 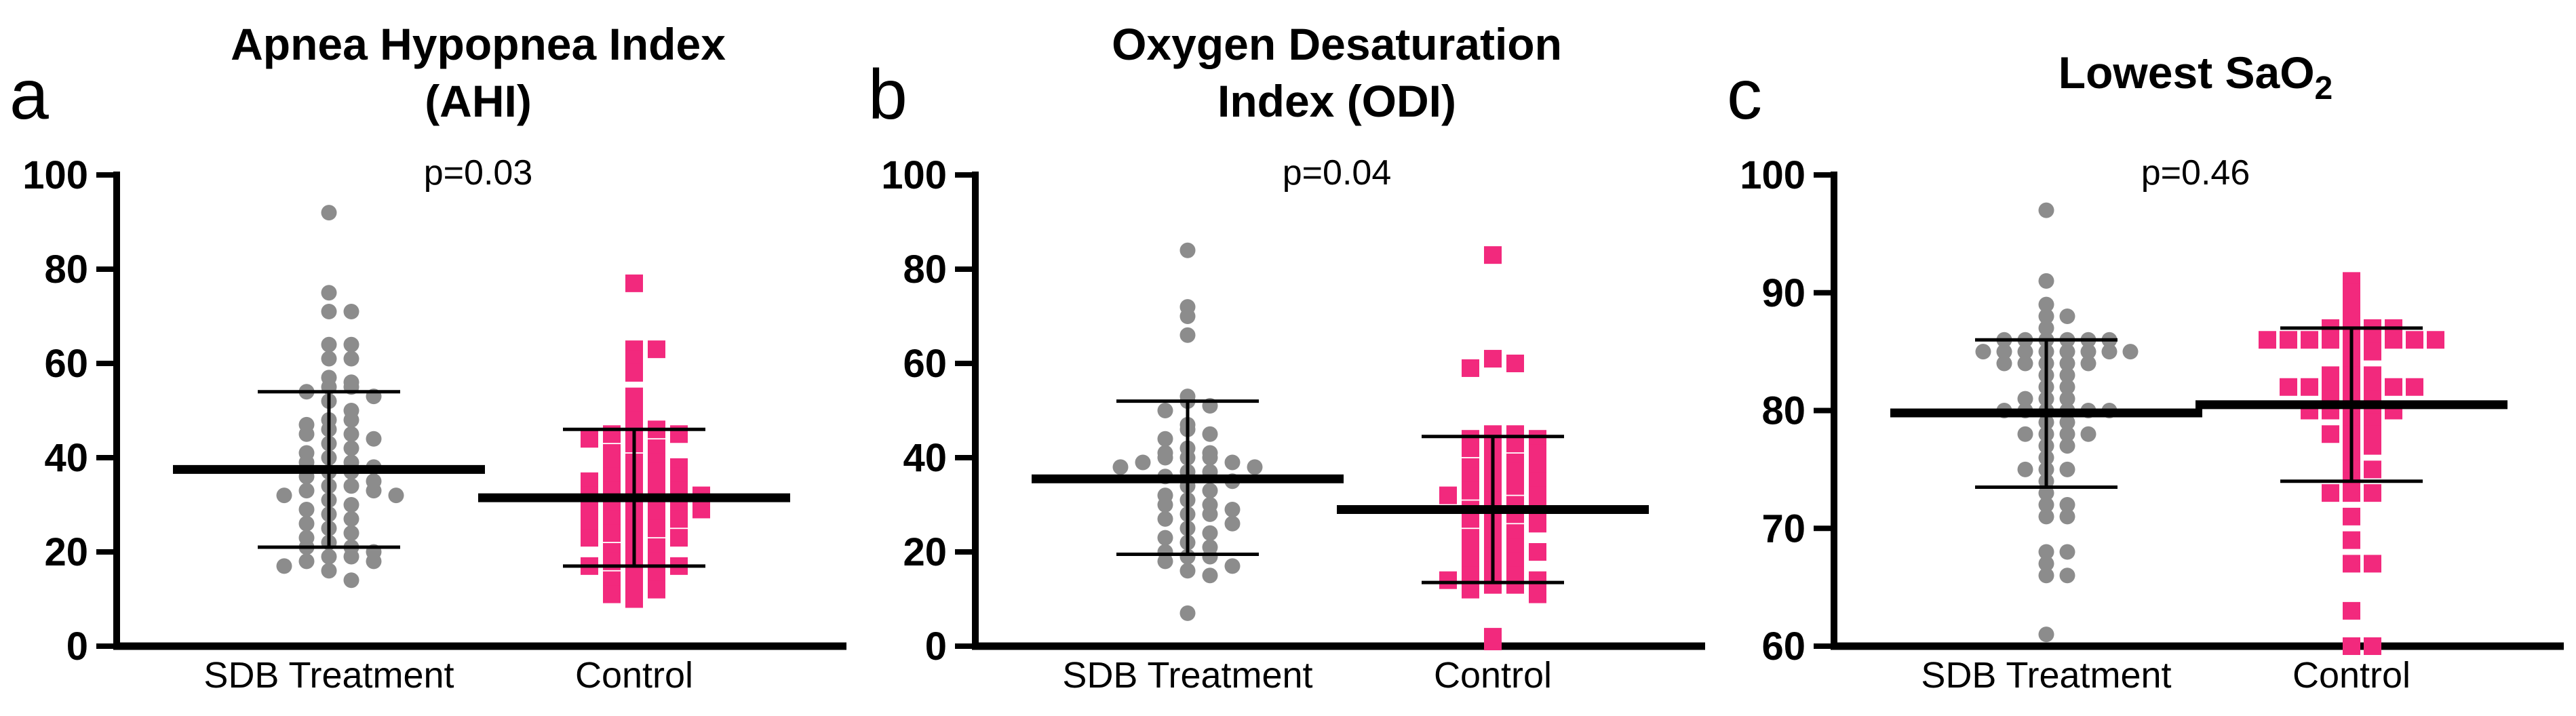 I want to click on y-tick-label: 80, so click(x=66, y=269).